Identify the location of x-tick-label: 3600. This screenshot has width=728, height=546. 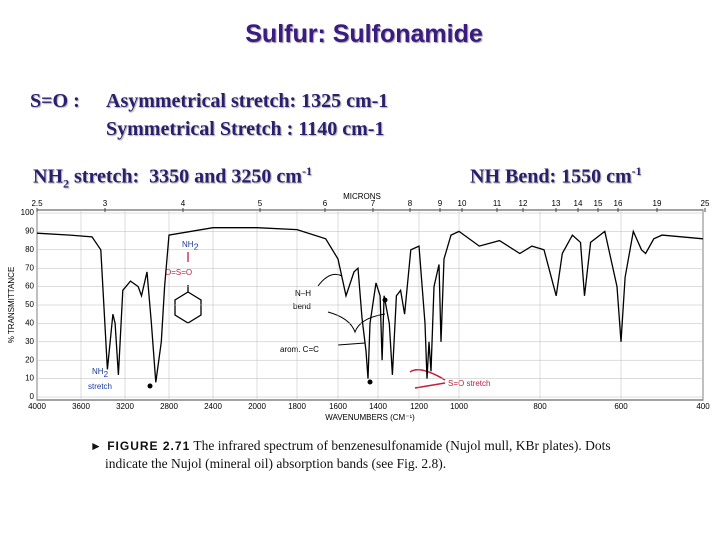
(81, 406).